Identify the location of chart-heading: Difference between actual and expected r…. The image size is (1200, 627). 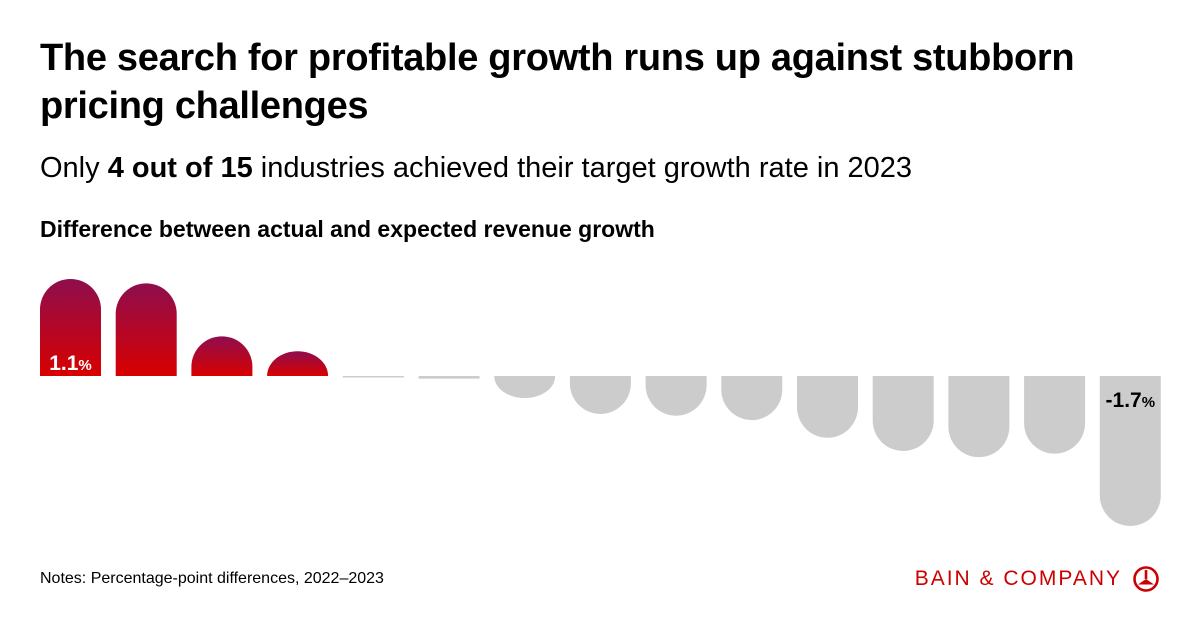
(347, 229).